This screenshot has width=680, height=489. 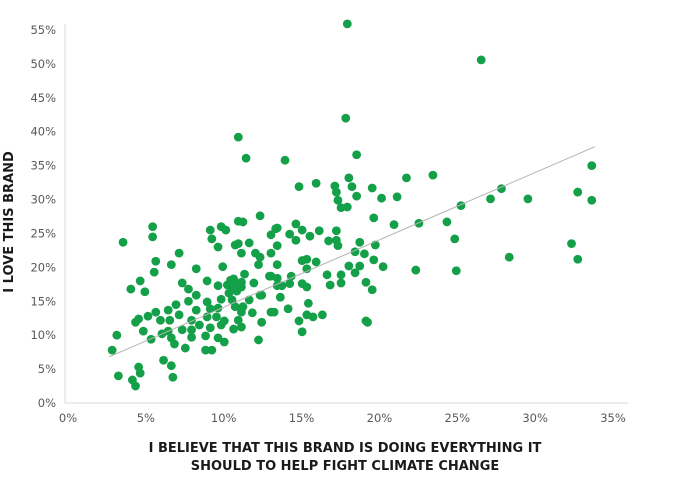 I want to click on x-tick-label: 20%, so click(x=380, y=418).